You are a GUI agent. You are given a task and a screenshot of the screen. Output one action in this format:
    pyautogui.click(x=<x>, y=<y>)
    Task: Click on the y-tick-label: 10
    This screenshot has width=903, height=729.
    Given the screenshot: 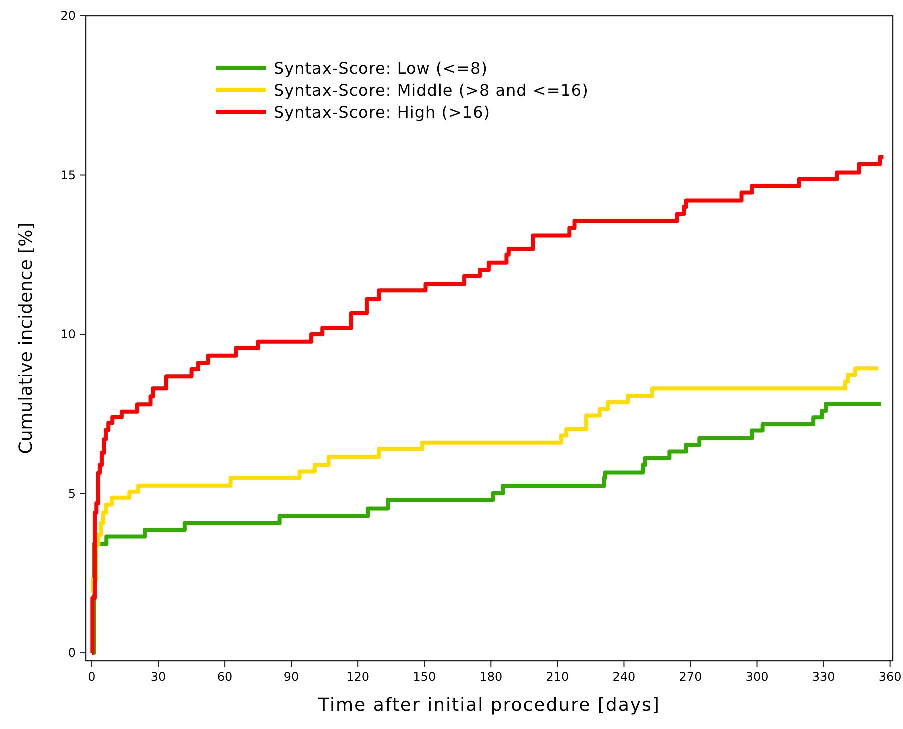 What is the action you would take?
    pyautogui.click(x=68, y=335)
    